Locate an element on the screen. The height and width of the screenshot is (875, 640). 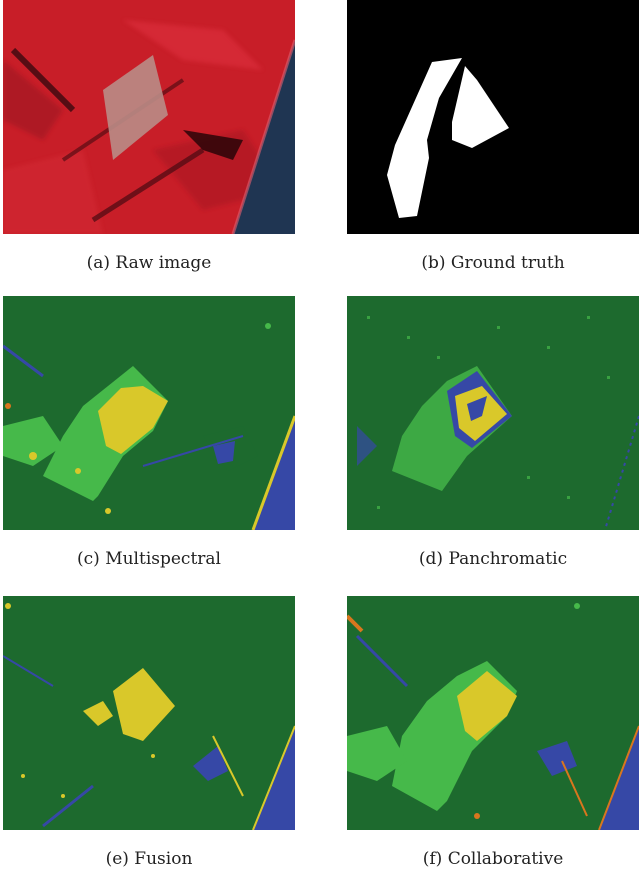
panel-raw-image is located at coordinates (149, 117).